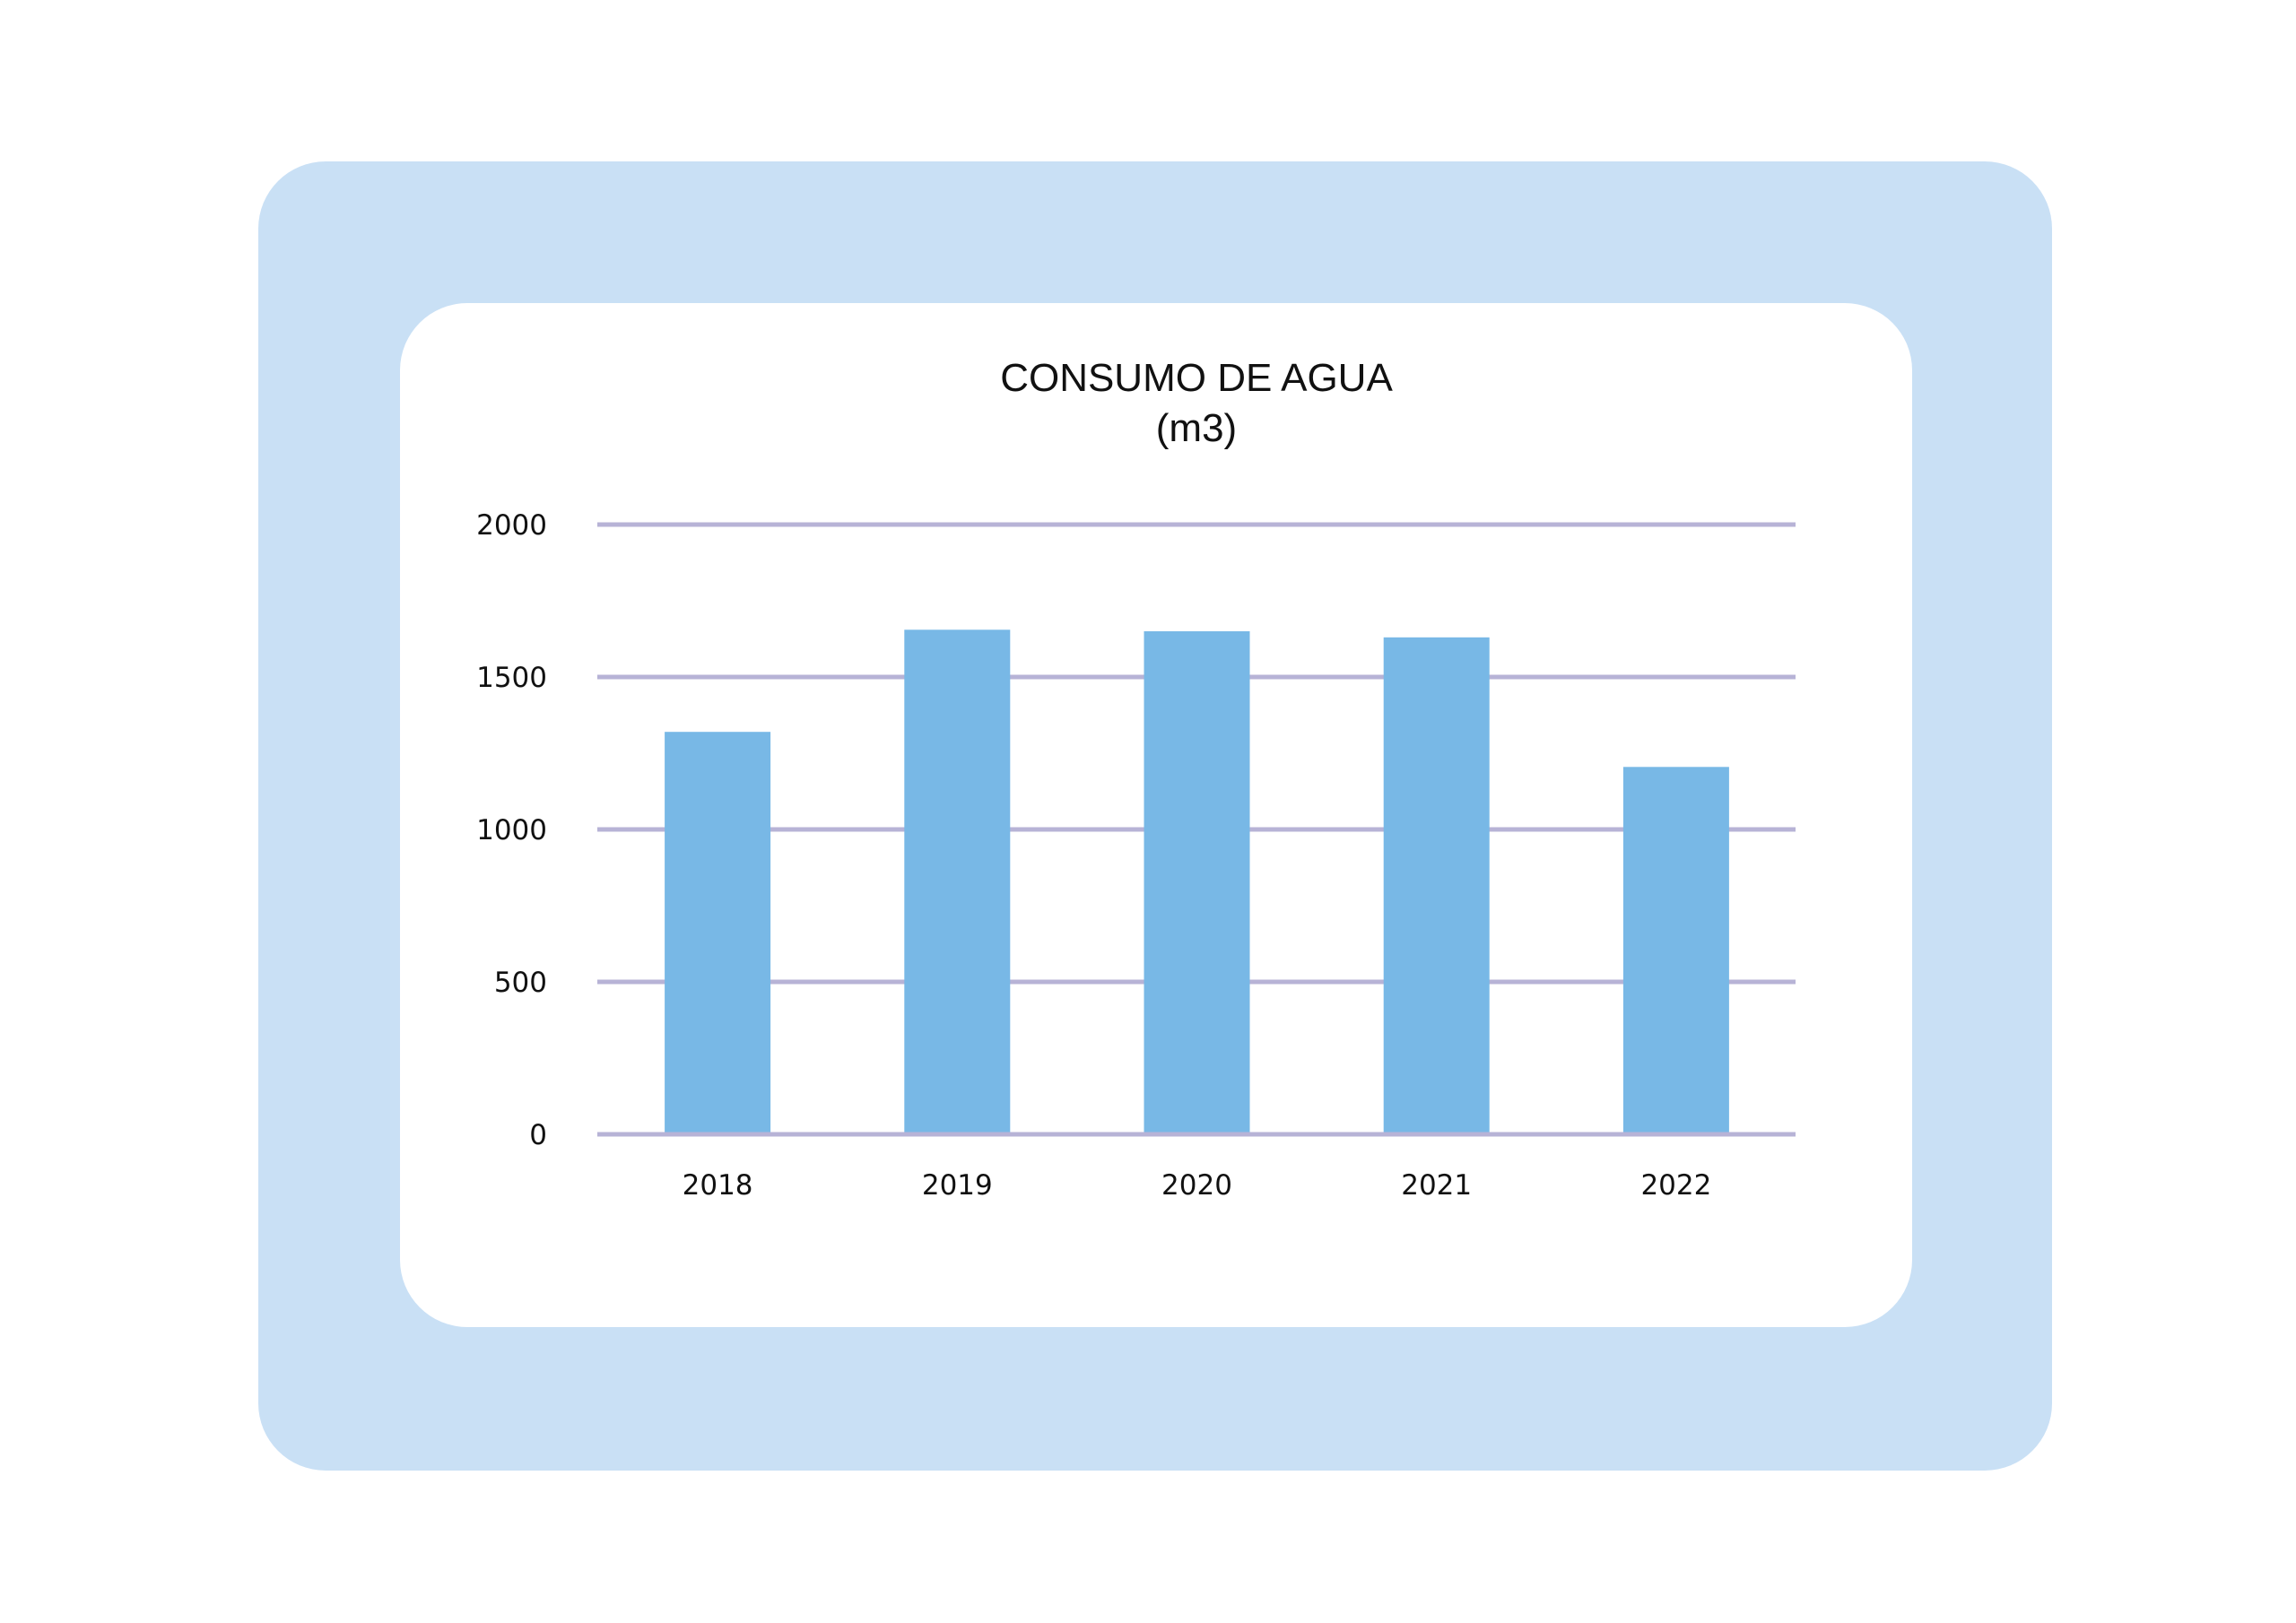  What do you see at coordinates (957, 1185) in the screenshot?
I see `x-tick-label-2019: 2019` at bounding box center [957, 1185].